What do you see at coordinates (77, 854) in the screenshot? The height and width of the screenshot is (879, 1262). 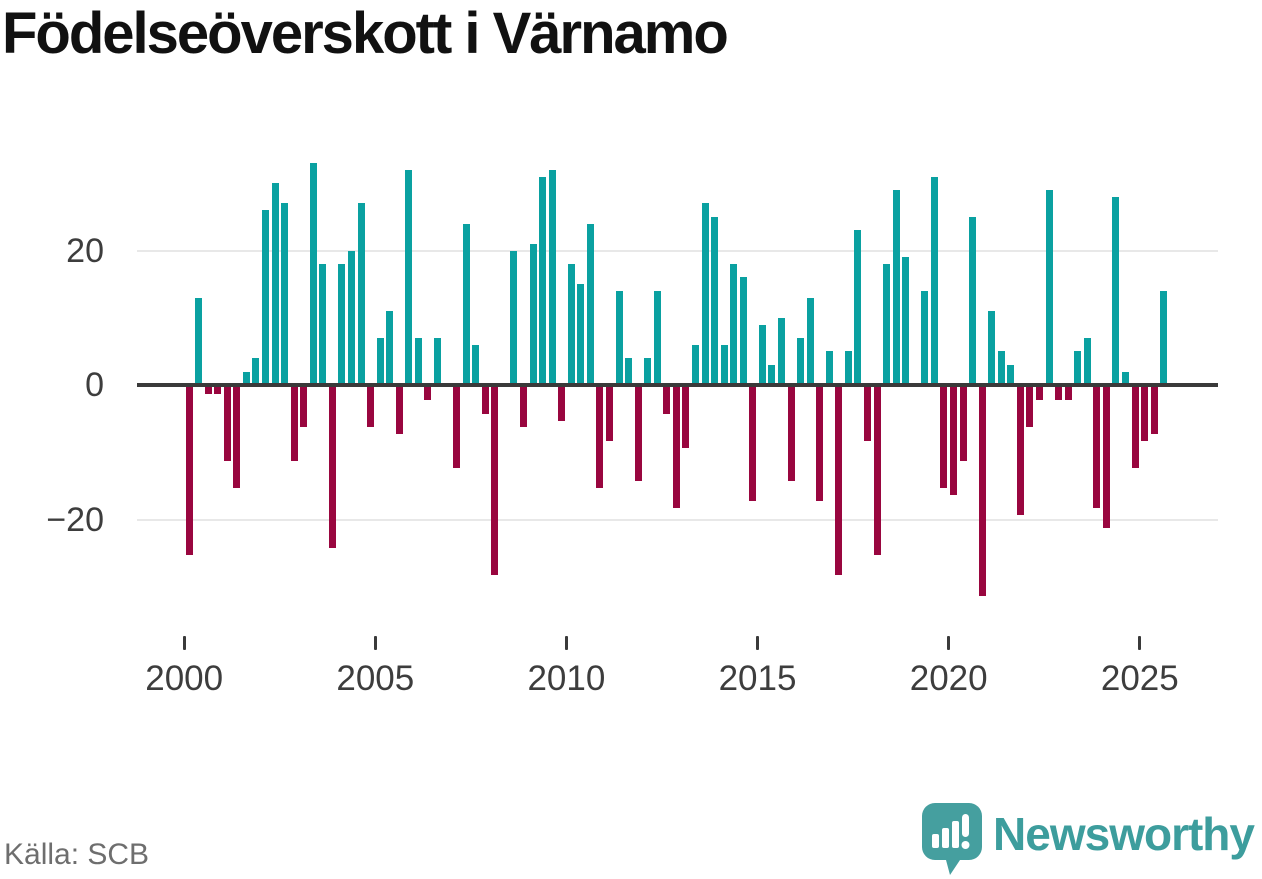 I see `source-label: Källa: SCB` at bounding box center [77, 854].